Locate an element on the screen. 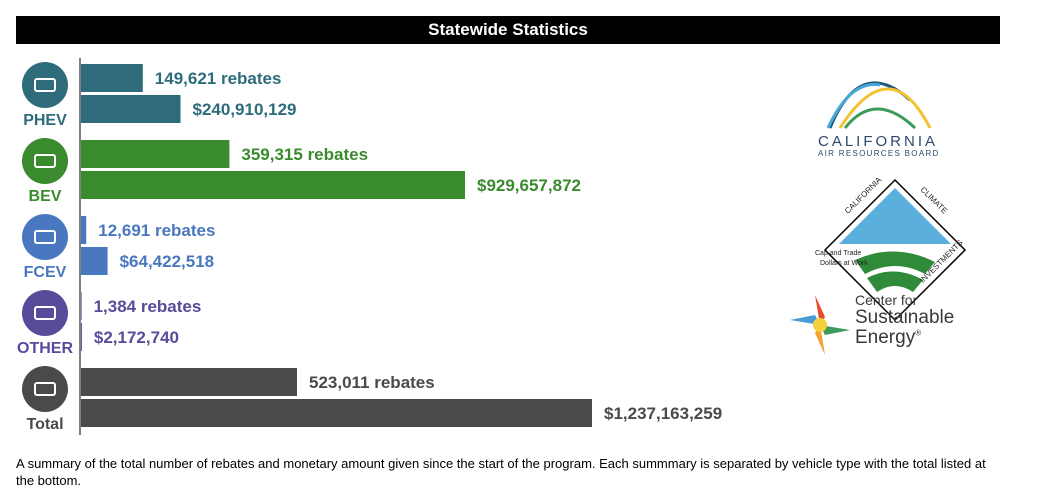 The width and height of the screenshot is (1037, 500). amount-label: $64,422,518 is located at coordinates (167, 261).